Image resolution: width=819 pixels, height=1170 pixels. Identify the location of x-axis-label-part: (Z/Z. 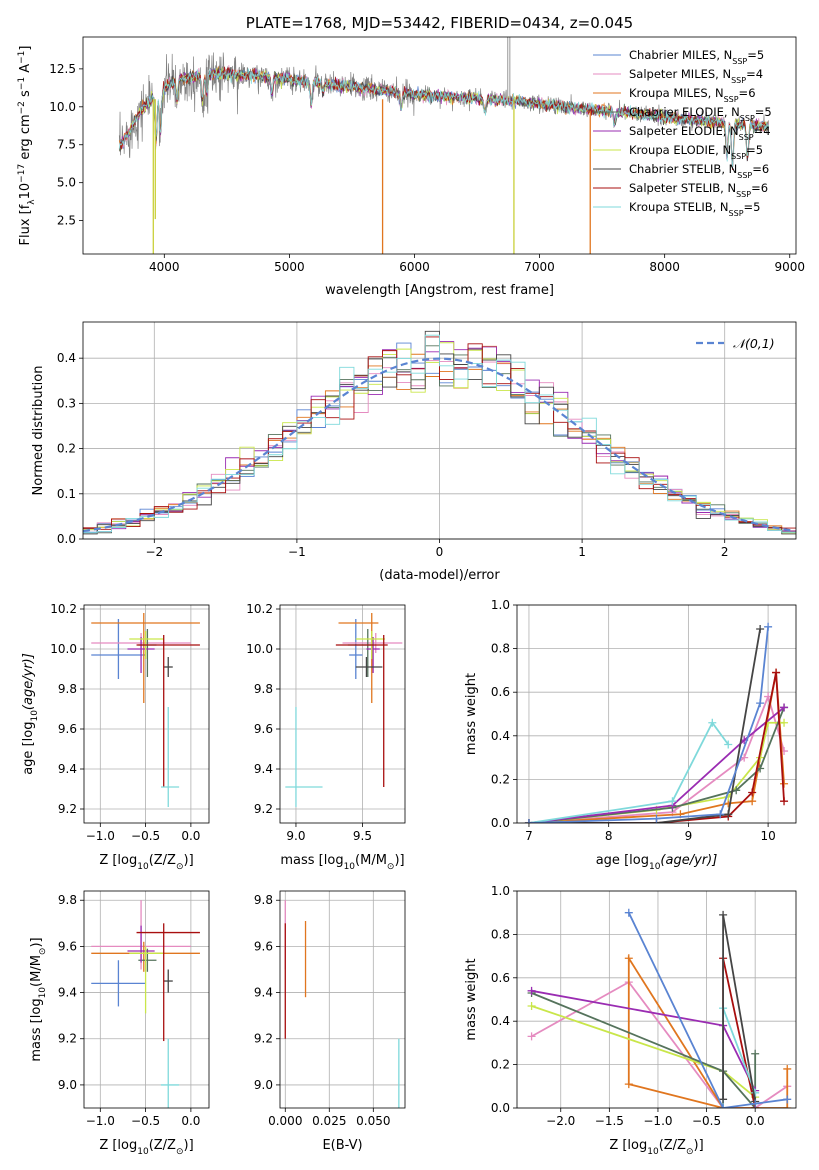
(672, 1145).